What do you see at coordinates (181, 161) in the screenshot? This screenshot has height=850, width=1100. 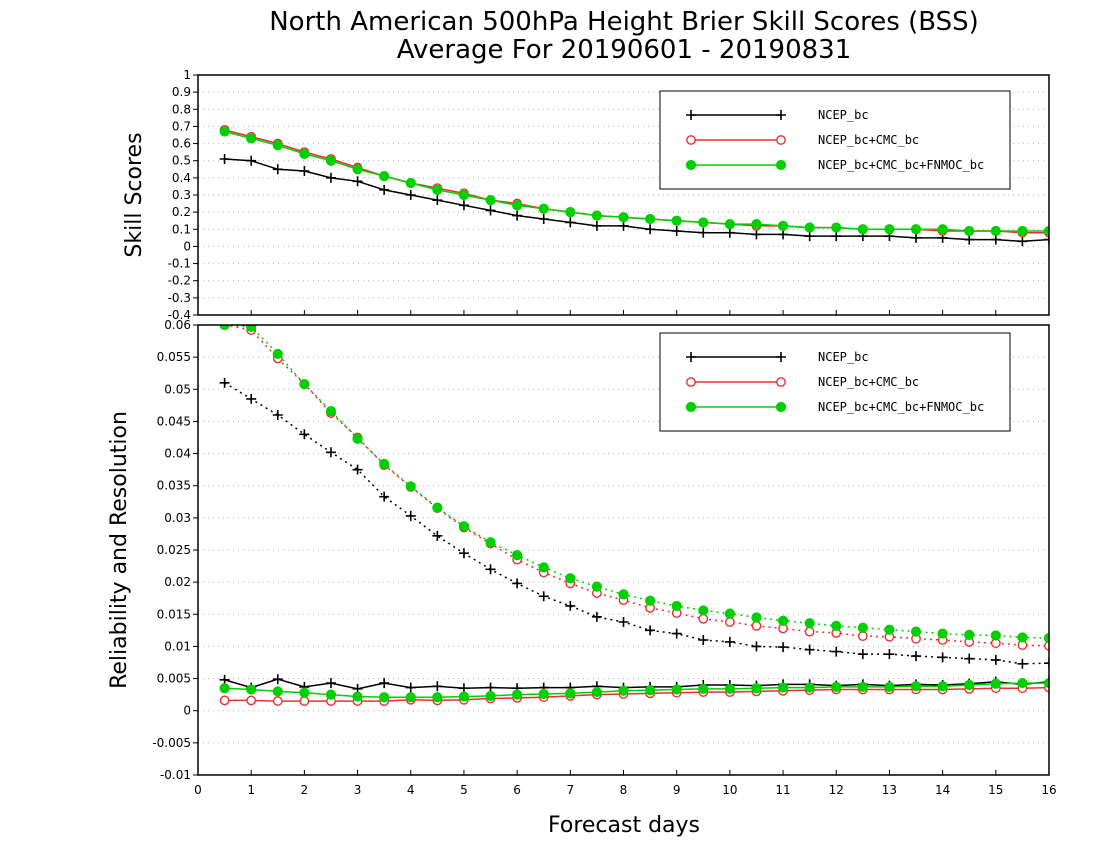 I see `y-tick-label: 0.5` at bounding box center [181, 161].